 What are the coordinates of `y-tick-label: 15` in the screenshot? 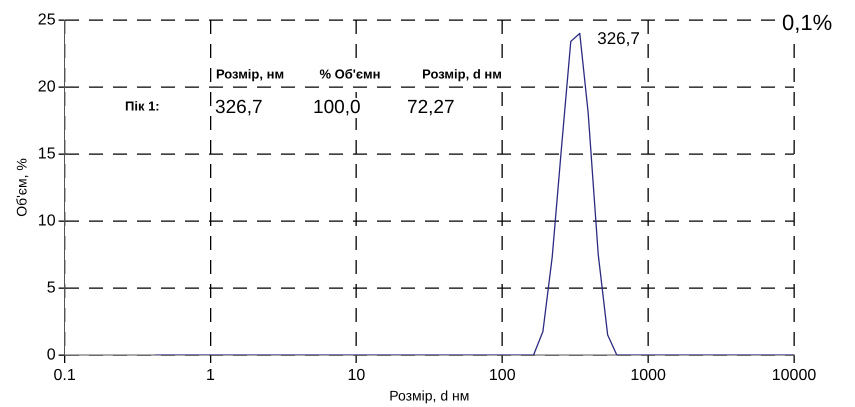 It's located at (47, 153).